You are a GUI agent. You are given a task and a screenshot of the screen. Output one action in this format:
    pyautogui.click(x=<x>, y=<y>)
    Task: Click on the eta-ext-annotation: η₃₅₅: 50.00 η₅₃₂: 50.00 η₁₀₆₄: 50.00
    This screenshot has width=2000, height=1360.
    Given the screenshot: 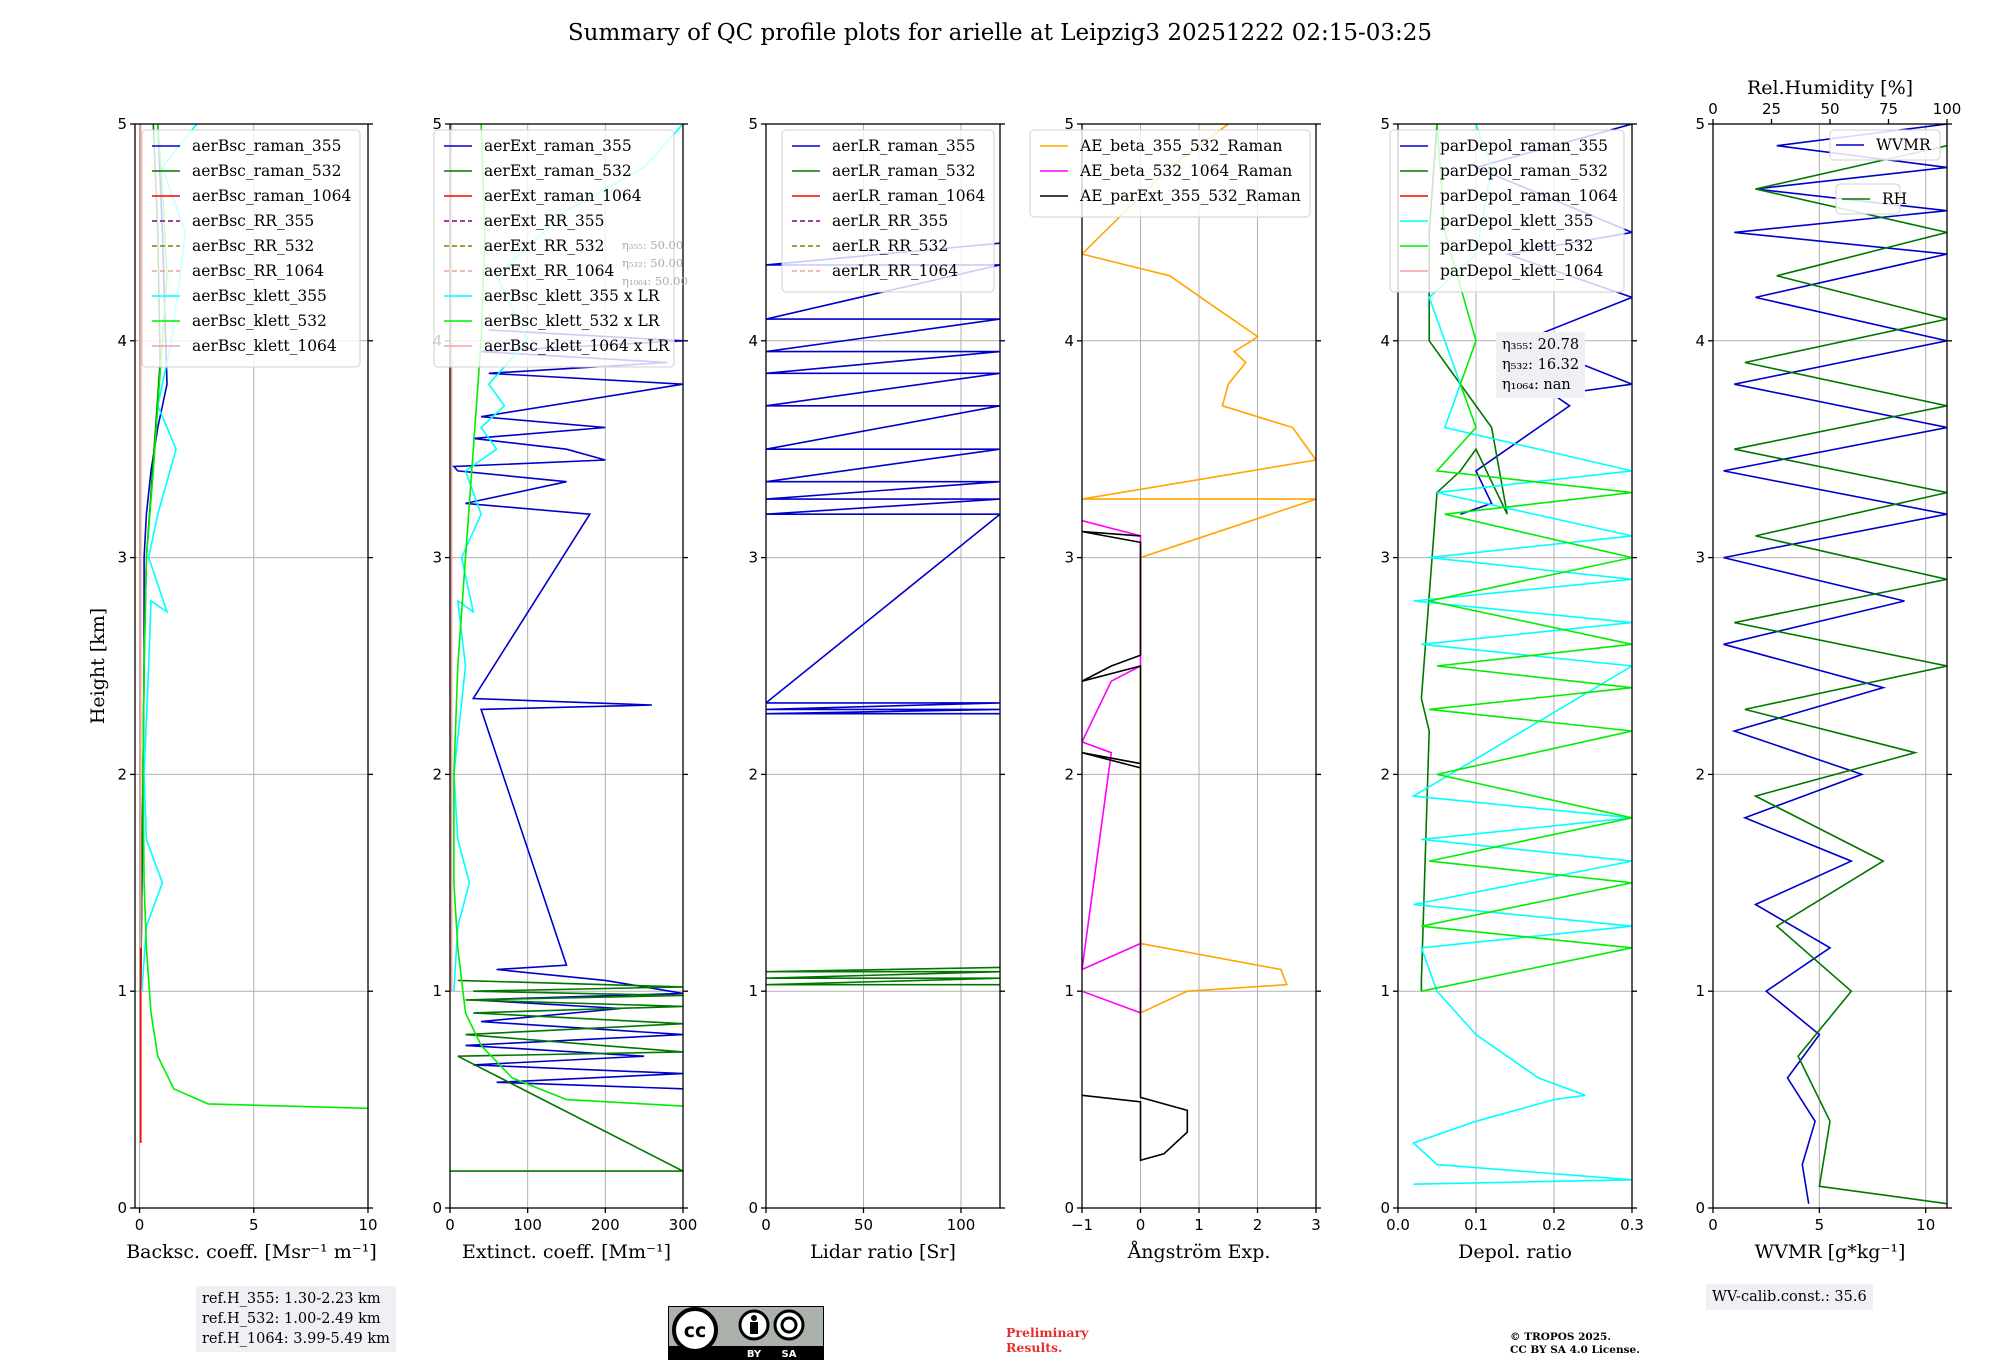 What is the action you would take?
    pyautogui.click(x=655, y=263)
    